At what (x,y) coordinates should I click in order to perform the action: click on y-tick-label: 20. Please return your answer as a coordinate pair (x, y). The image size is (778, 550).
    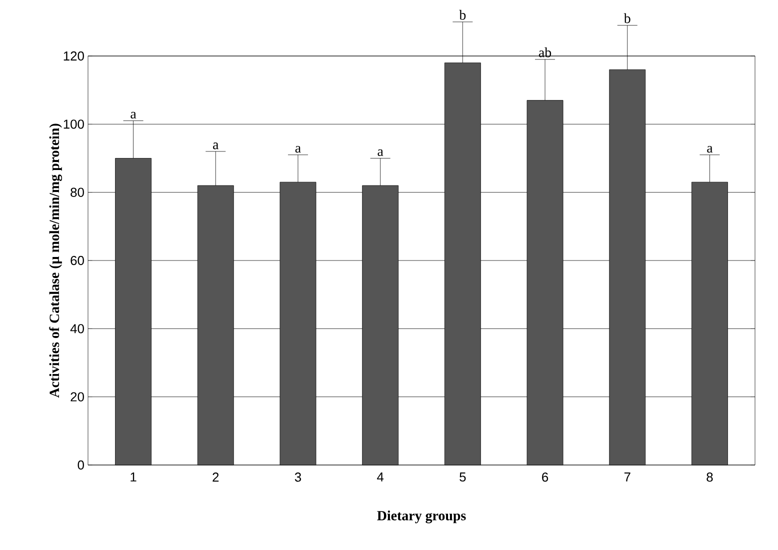
    Looking at the image, I should click on (77, 397).